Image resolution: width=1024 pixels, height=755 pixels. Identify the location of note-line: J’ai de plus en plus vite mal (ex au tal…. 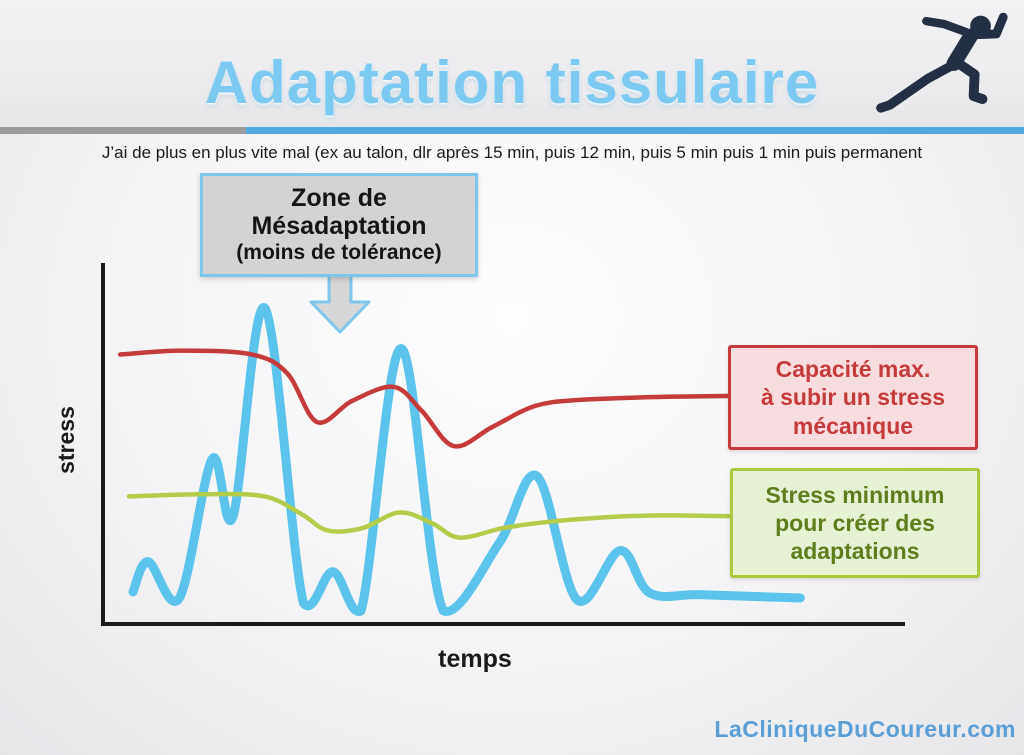
(512, 152).